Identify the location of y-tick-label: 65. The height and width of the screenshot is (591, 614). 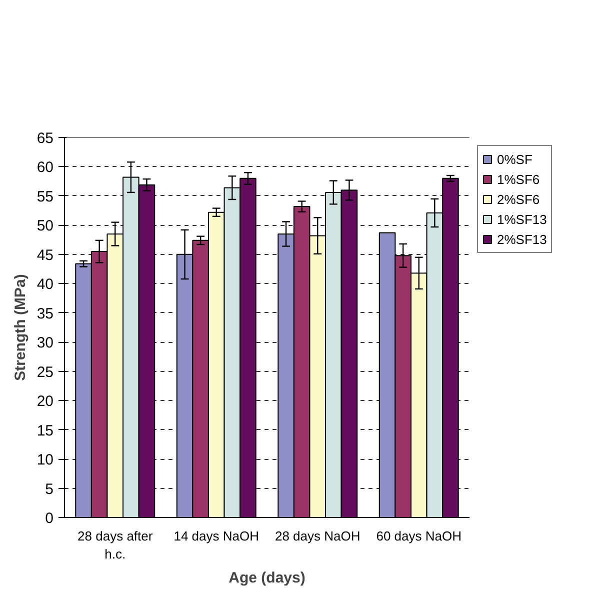
(45, 138).